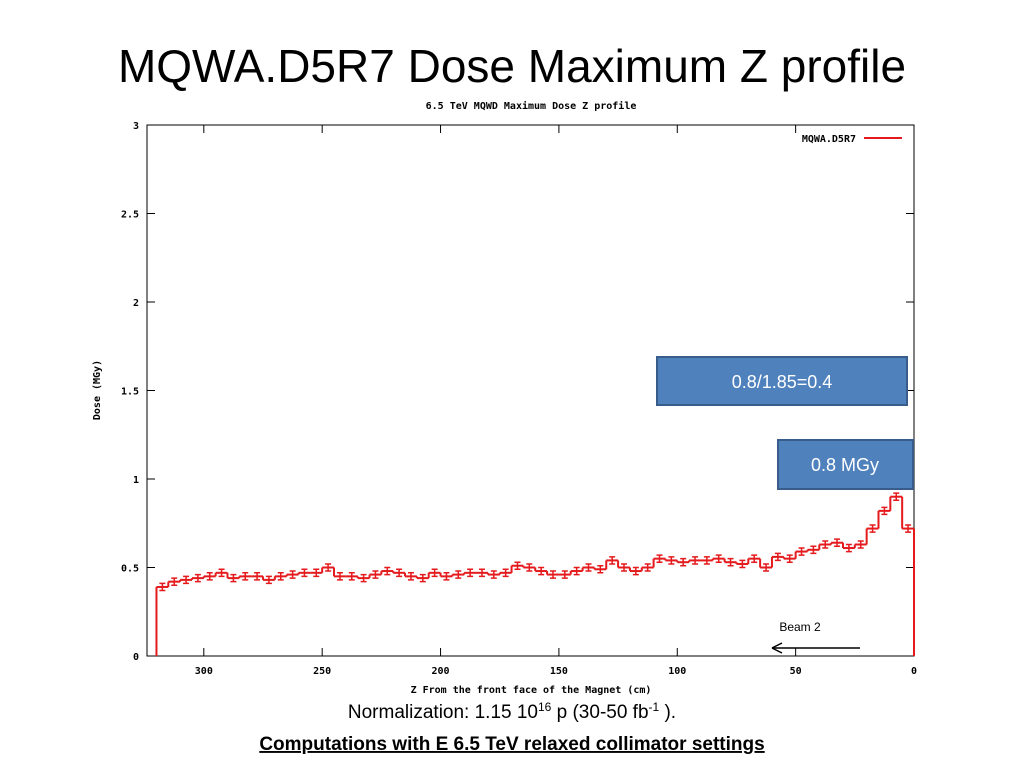 Image resolution: width=1024 pixels, height=768 pixels. What do you see at coordinates (545, 707) in the screenshot?
I see `superscript: 16` at bounding box center [545, 707].